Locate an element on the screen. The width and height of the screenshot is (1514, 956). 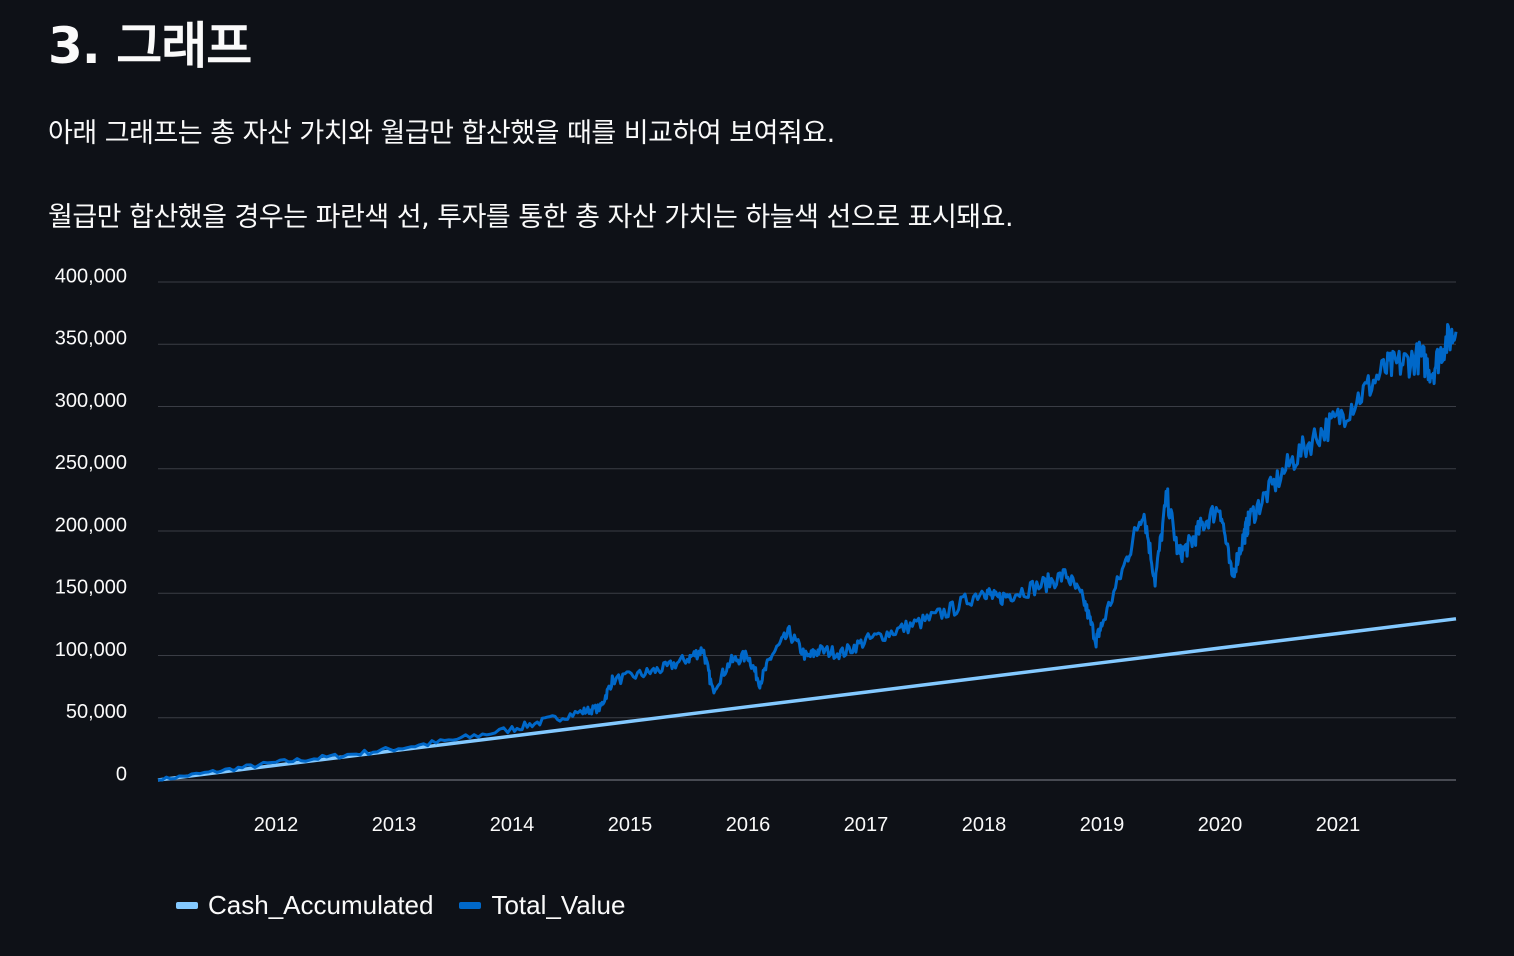
y-tick-label: 400,000 is located at coordinates (91, 276).